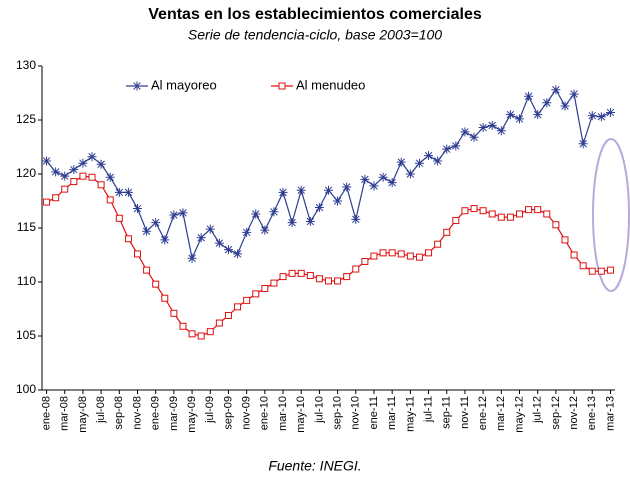  I want to click on y-tick-label: 100, so click(26, 389).